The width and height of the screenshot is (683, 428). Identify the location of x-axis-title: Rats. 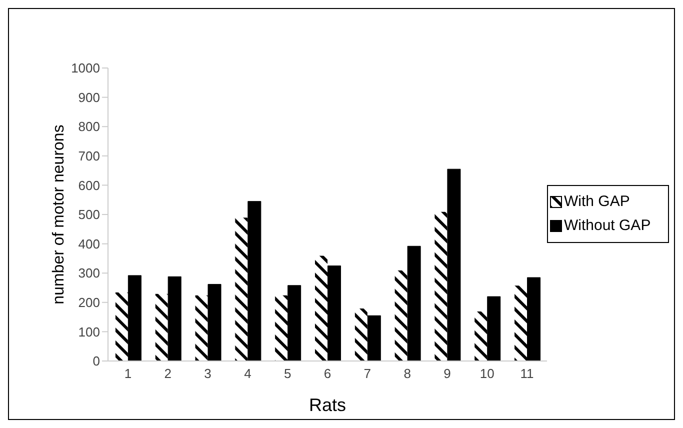
(327, 405).